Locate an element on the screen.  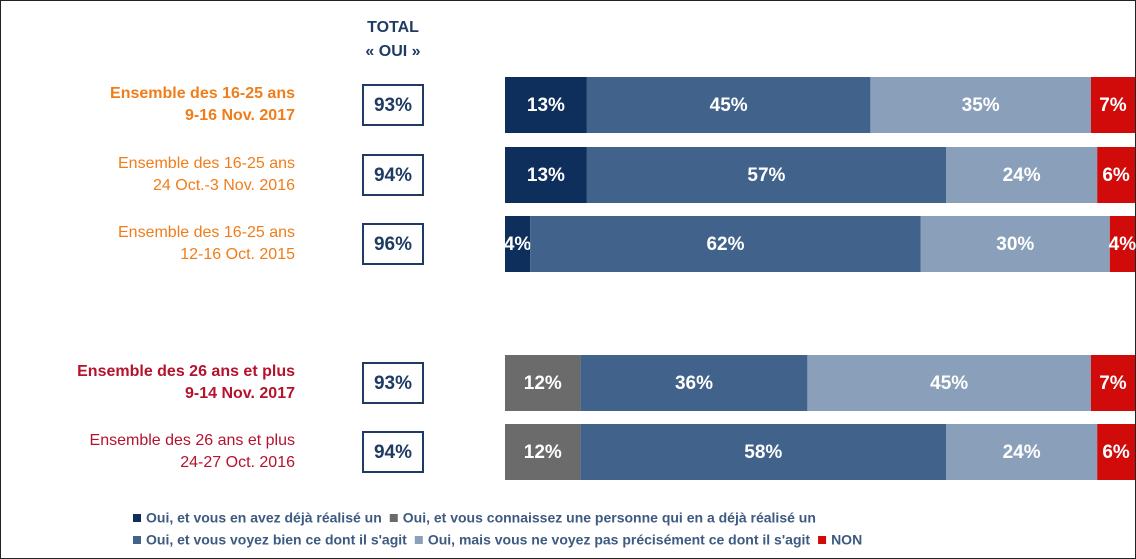
segment-label: 36% is located at coordinates (694, 383).